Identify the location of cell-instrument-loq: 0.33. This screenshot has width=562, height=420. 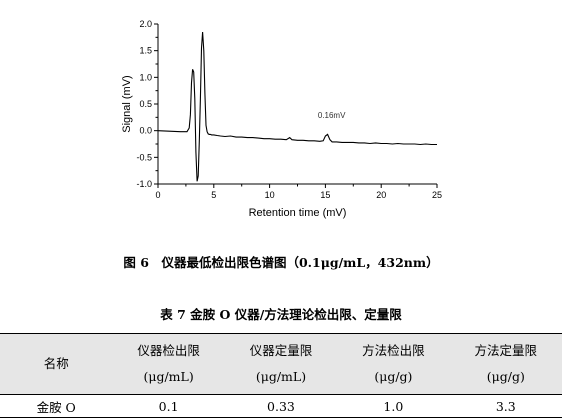
(281, 406).